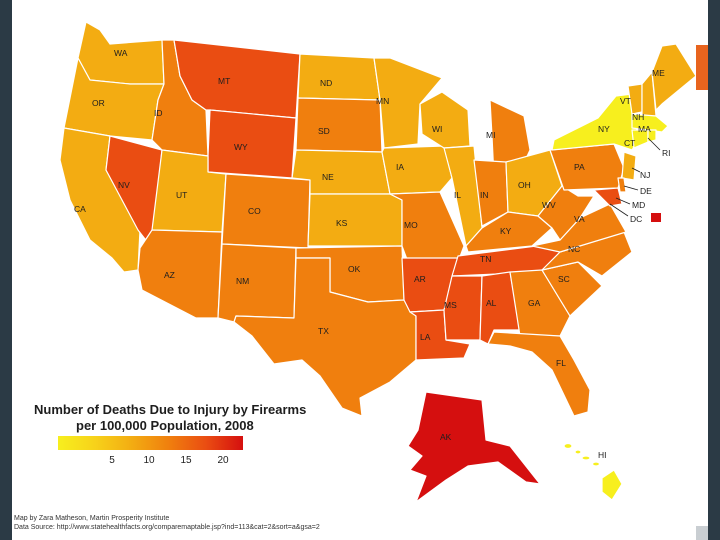  What do you see at coordinates (425, 337) in the screenshot?
I see `label-la: LA` at bounding box center [425, 337].